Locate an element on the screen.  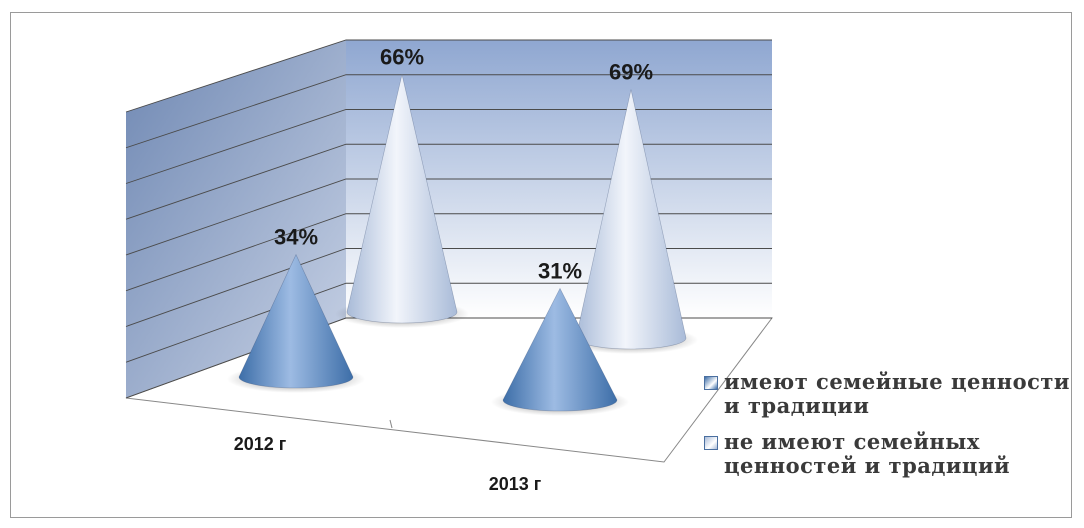
legend-label-series-1: имеют семейные ценности и традиции is located at coordinates (897, 393).